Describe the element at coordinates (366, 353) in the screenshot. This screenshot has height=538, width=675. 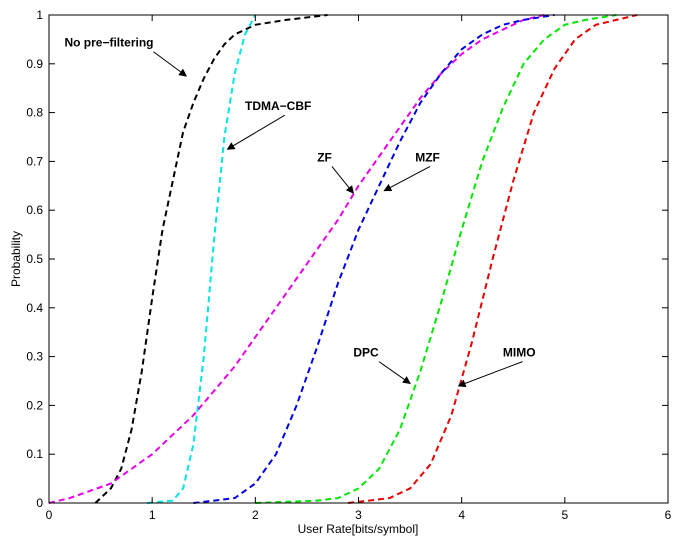
I see `annotation-label: DPC` at that location.